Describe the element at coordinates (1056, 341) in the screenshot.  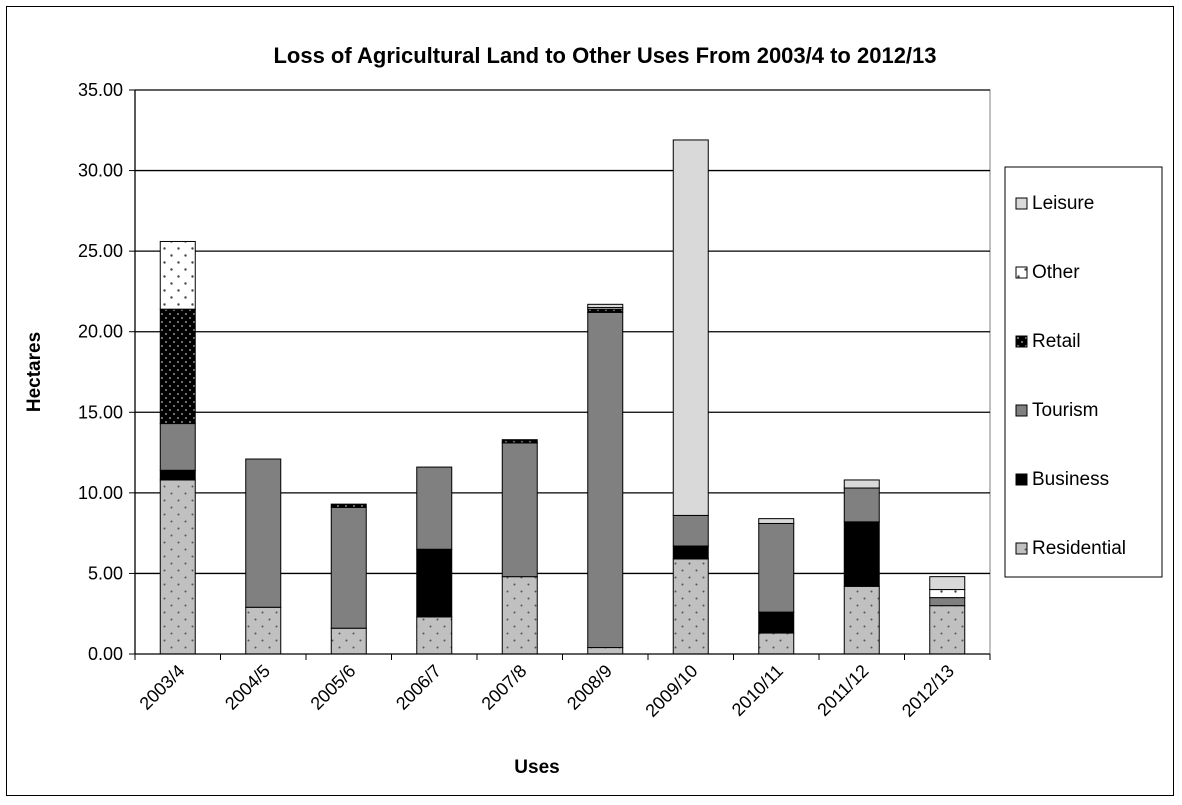
I see `legend-label-retail: Retail` at that location.